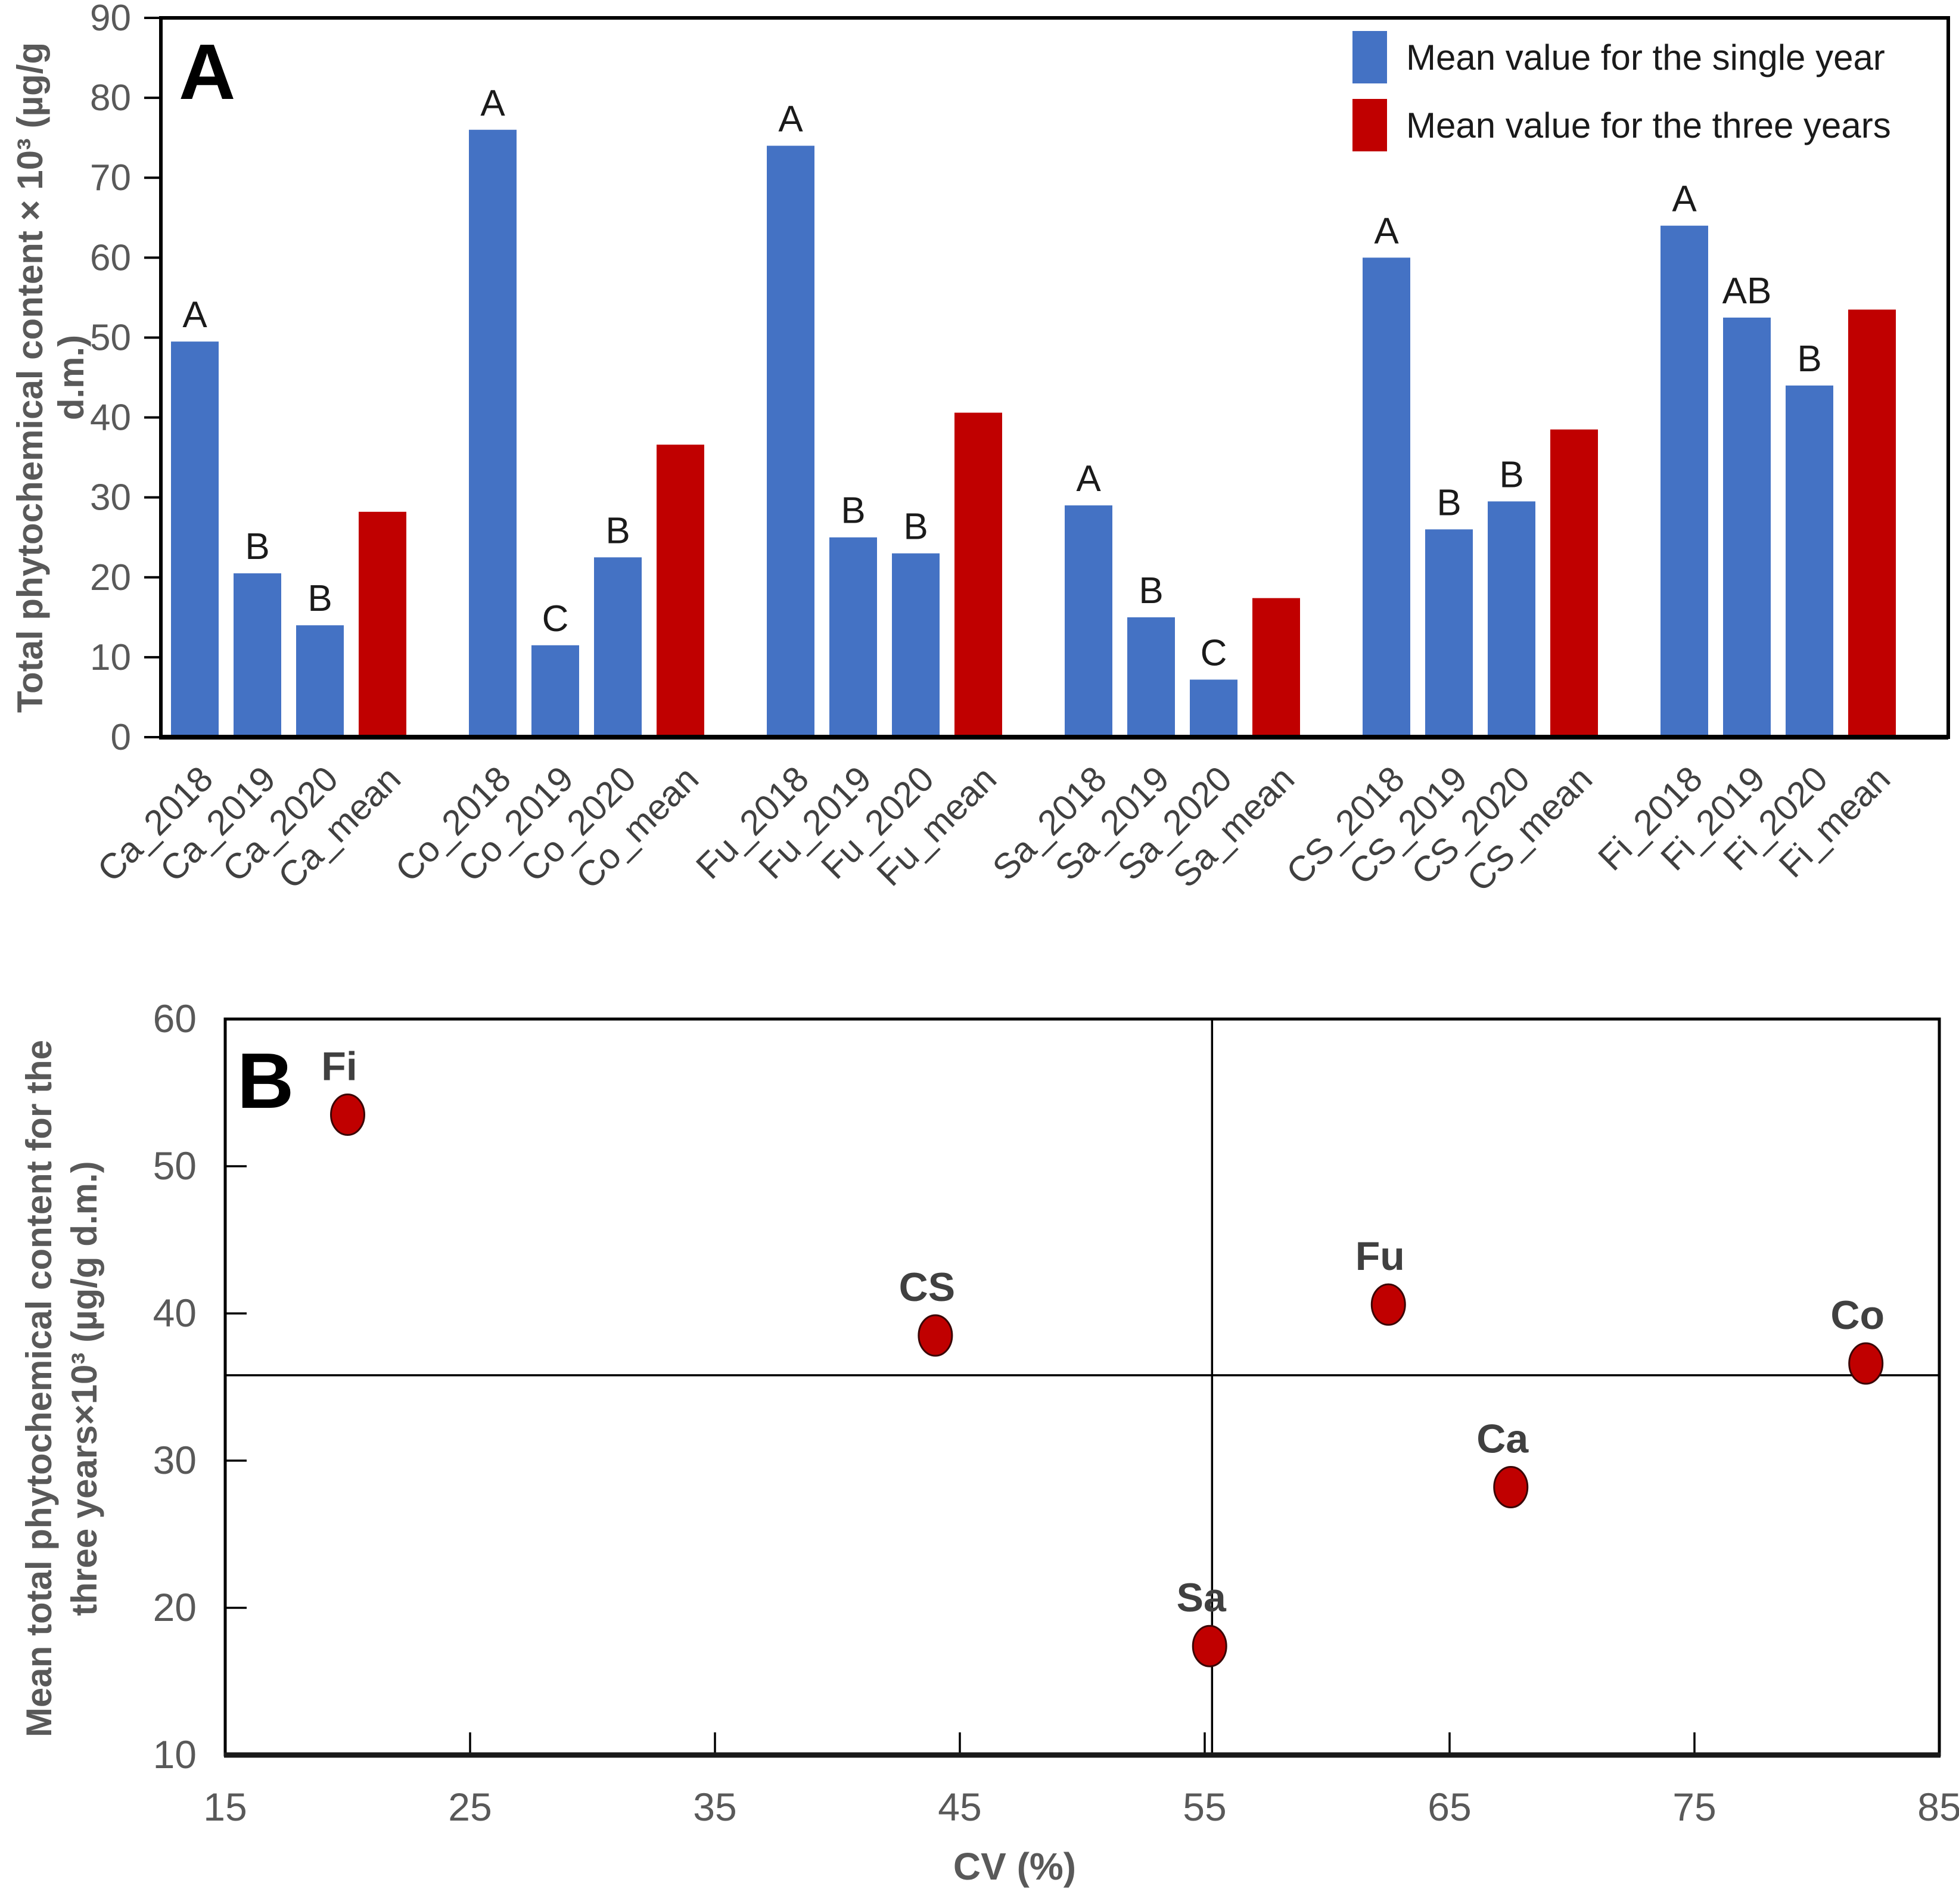 This screenshot has height=1904, width=1959. Describe the element at coordinates (257, 655) in the screenshot. I see `bar-Ca_2019` at that location.